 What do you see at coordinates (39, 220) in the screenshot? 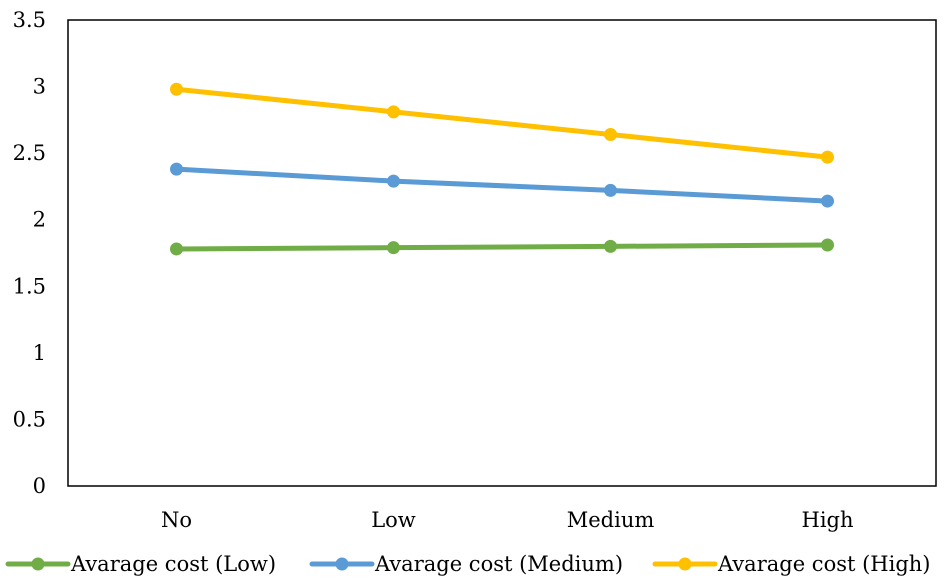
I see `y-tick-label: 2` at bounding box center [39, 220].